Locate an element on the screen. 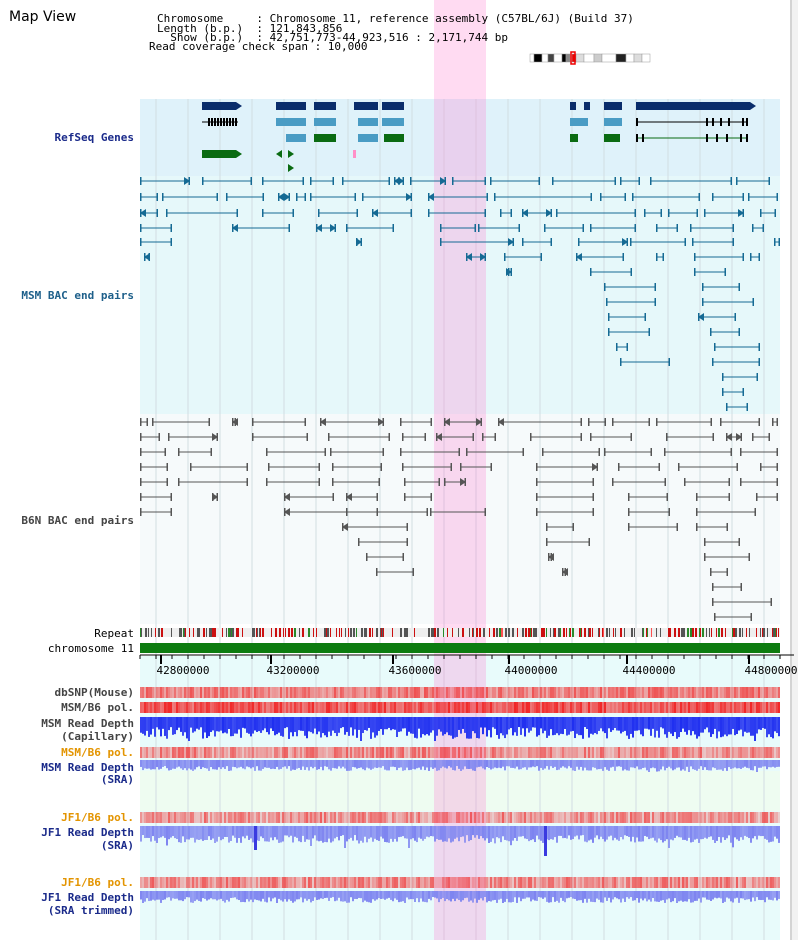 Image resolution: width=800 pixels, height=940 pixels. track-label-msm-bac: MSM BAC end pairs is located at coordinates (77, 295).